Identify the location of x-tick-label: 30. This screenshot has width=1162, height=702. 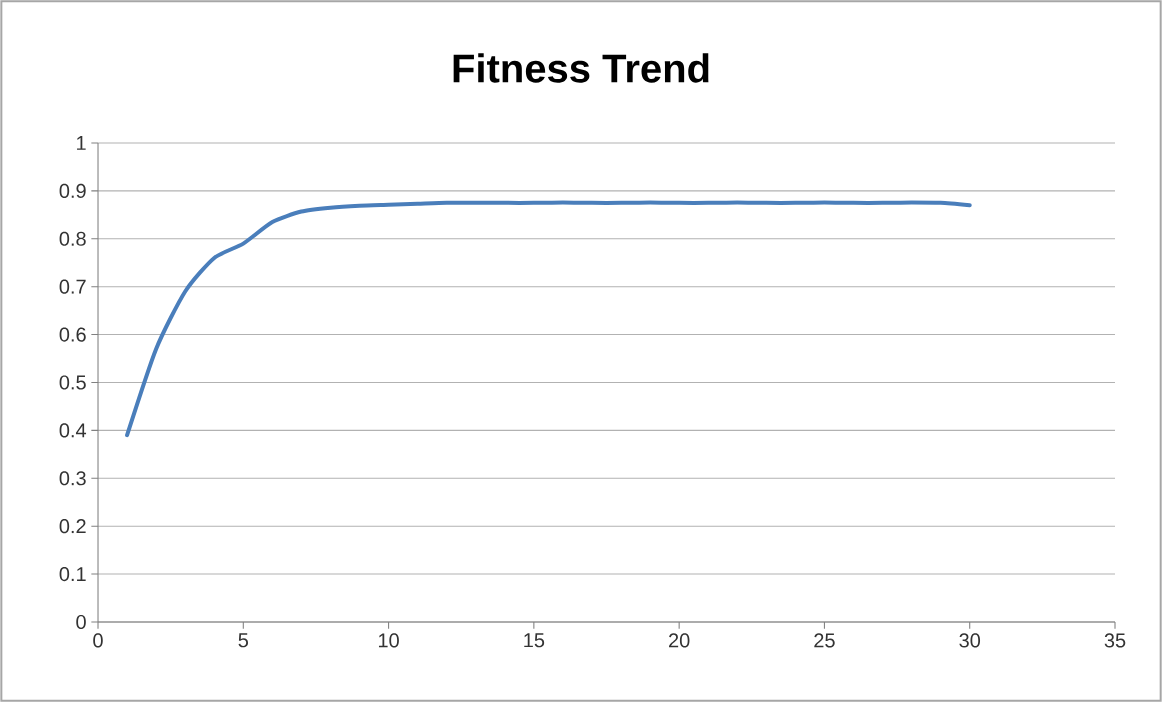
(970, 640).